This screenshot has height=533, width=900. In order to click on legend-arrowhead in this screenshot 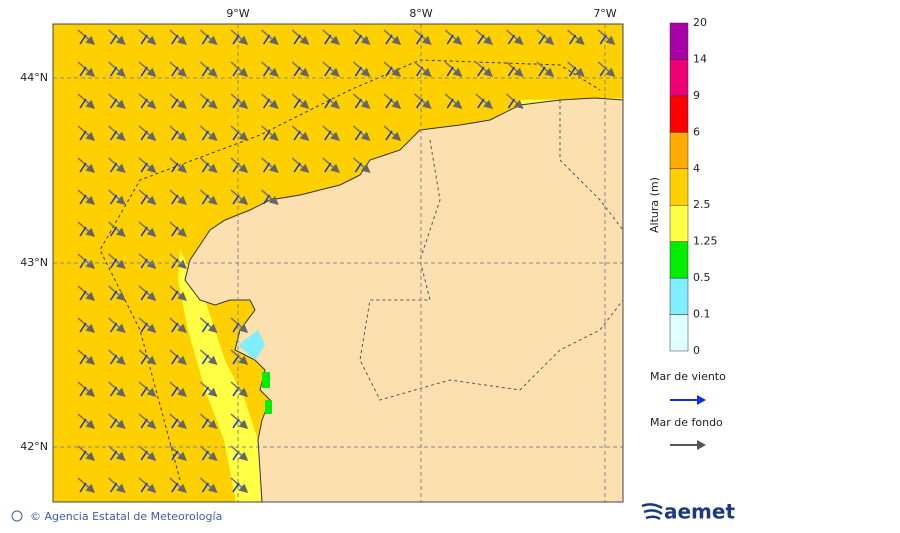, I will do `click(701, 445)`.